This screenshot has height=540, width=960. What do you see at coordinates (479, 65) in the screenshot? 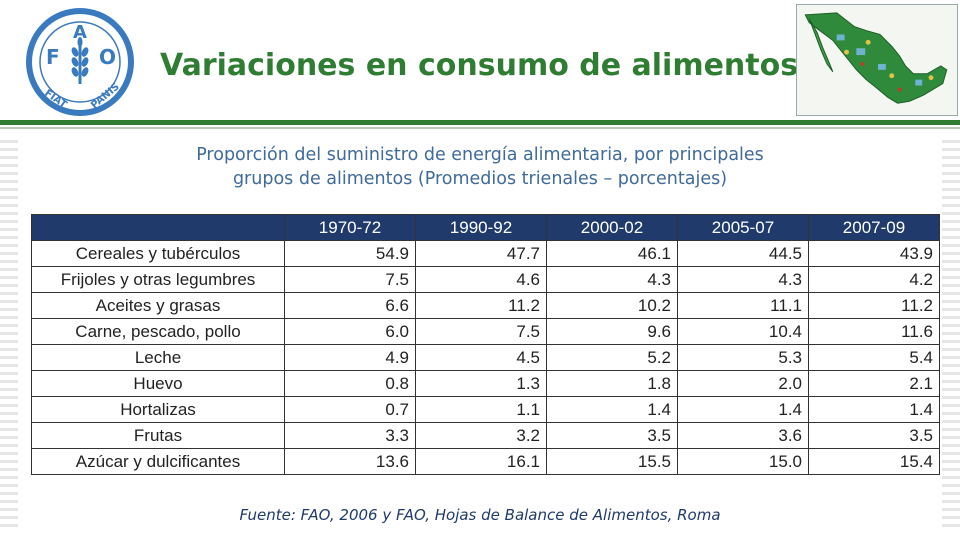
I see `slide-title: Variaciones en consumo de alimentos` at bounding box center [479, 65].